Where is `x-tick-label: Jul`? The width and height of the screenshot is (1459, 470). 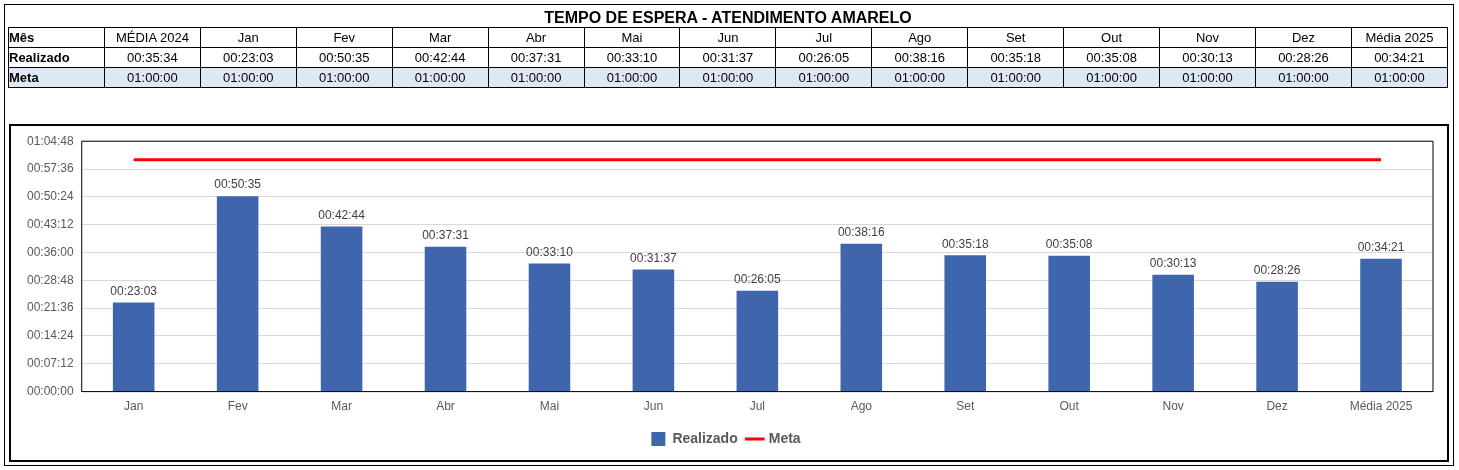
x-tick-label: Jul is located at coordinates (757, 406).